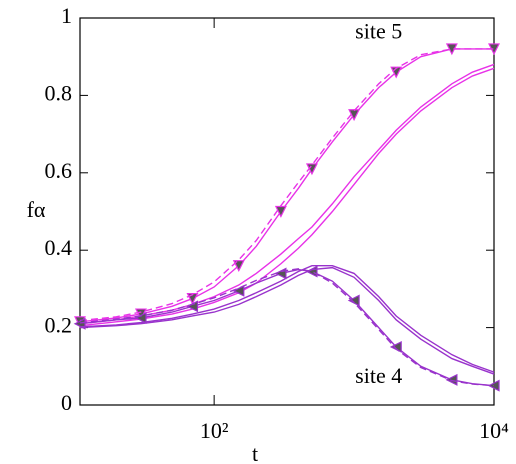 The image size is (516, 464). Describe the element at coordinates (378, 31) in the screenshot. I see `annotation: site 5` at that location.